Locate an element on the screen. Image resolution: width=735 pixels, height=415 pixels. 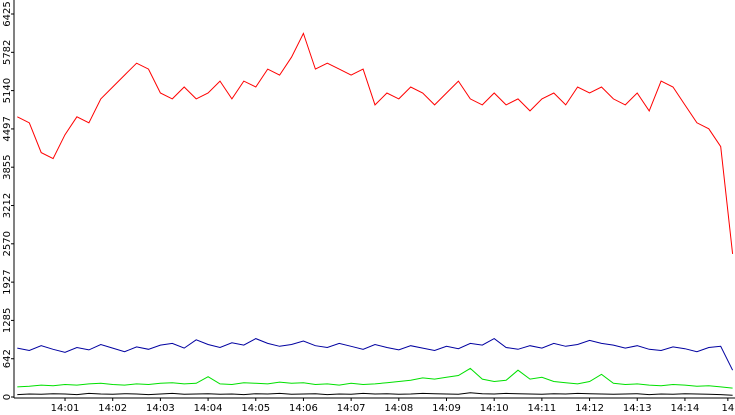
y-tick-label: 0 is located at coordinates (7, 397).